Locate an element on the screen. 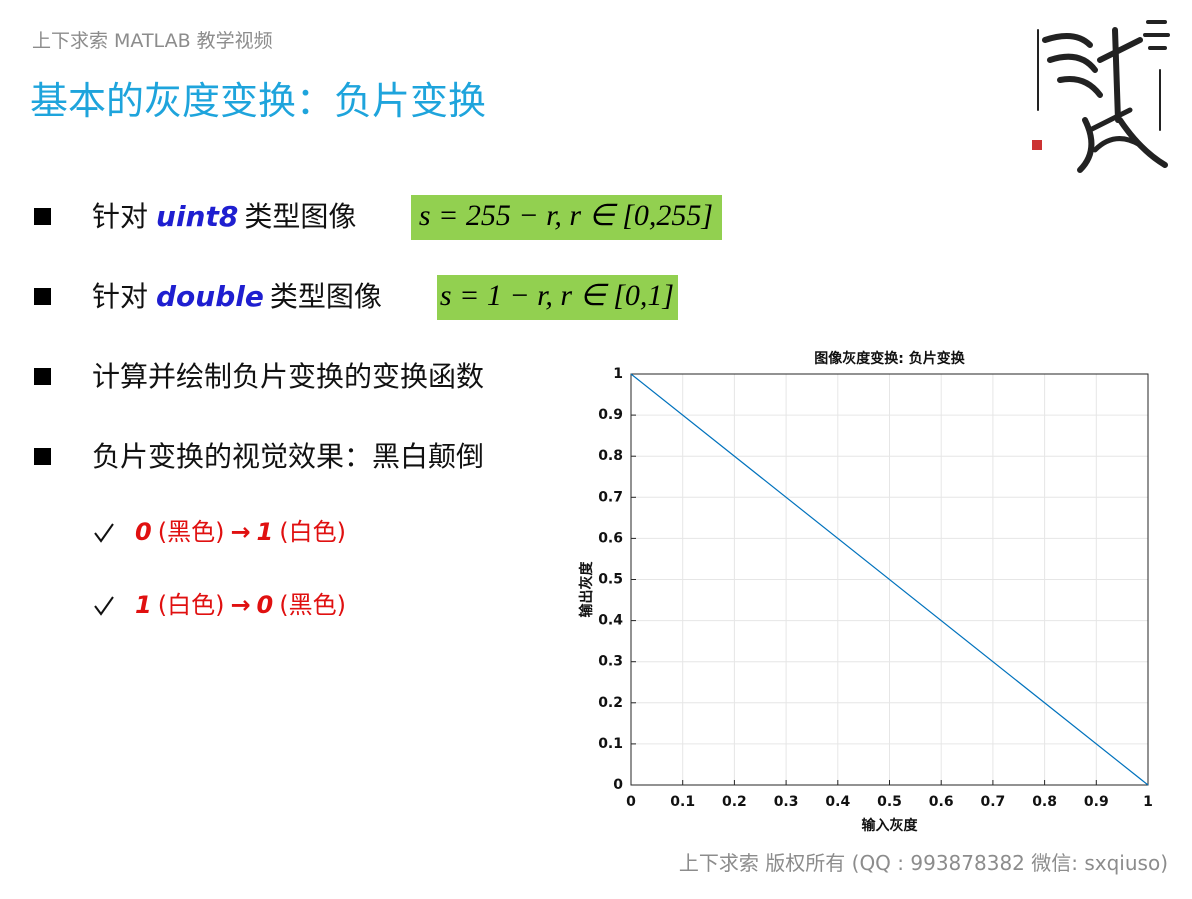 This screenshot has height=899, width=1192. y-tick-label: 0.5 is located at coordinates (610, 580).